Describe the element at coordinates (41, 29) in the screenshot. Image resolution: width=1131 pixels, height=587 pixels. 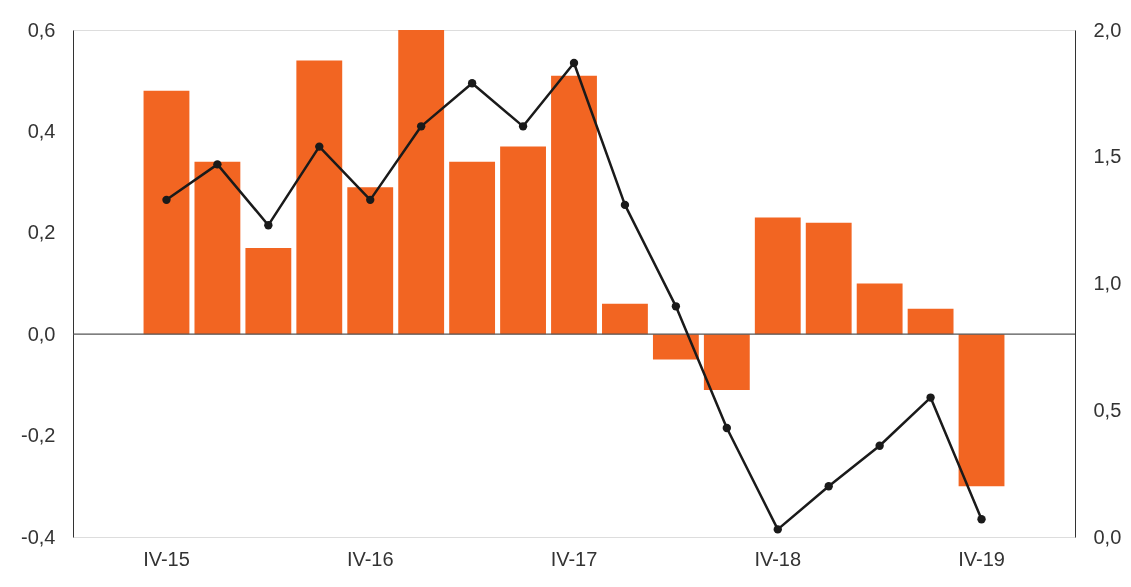
I see `y-tick-label: 0,6` at that location.